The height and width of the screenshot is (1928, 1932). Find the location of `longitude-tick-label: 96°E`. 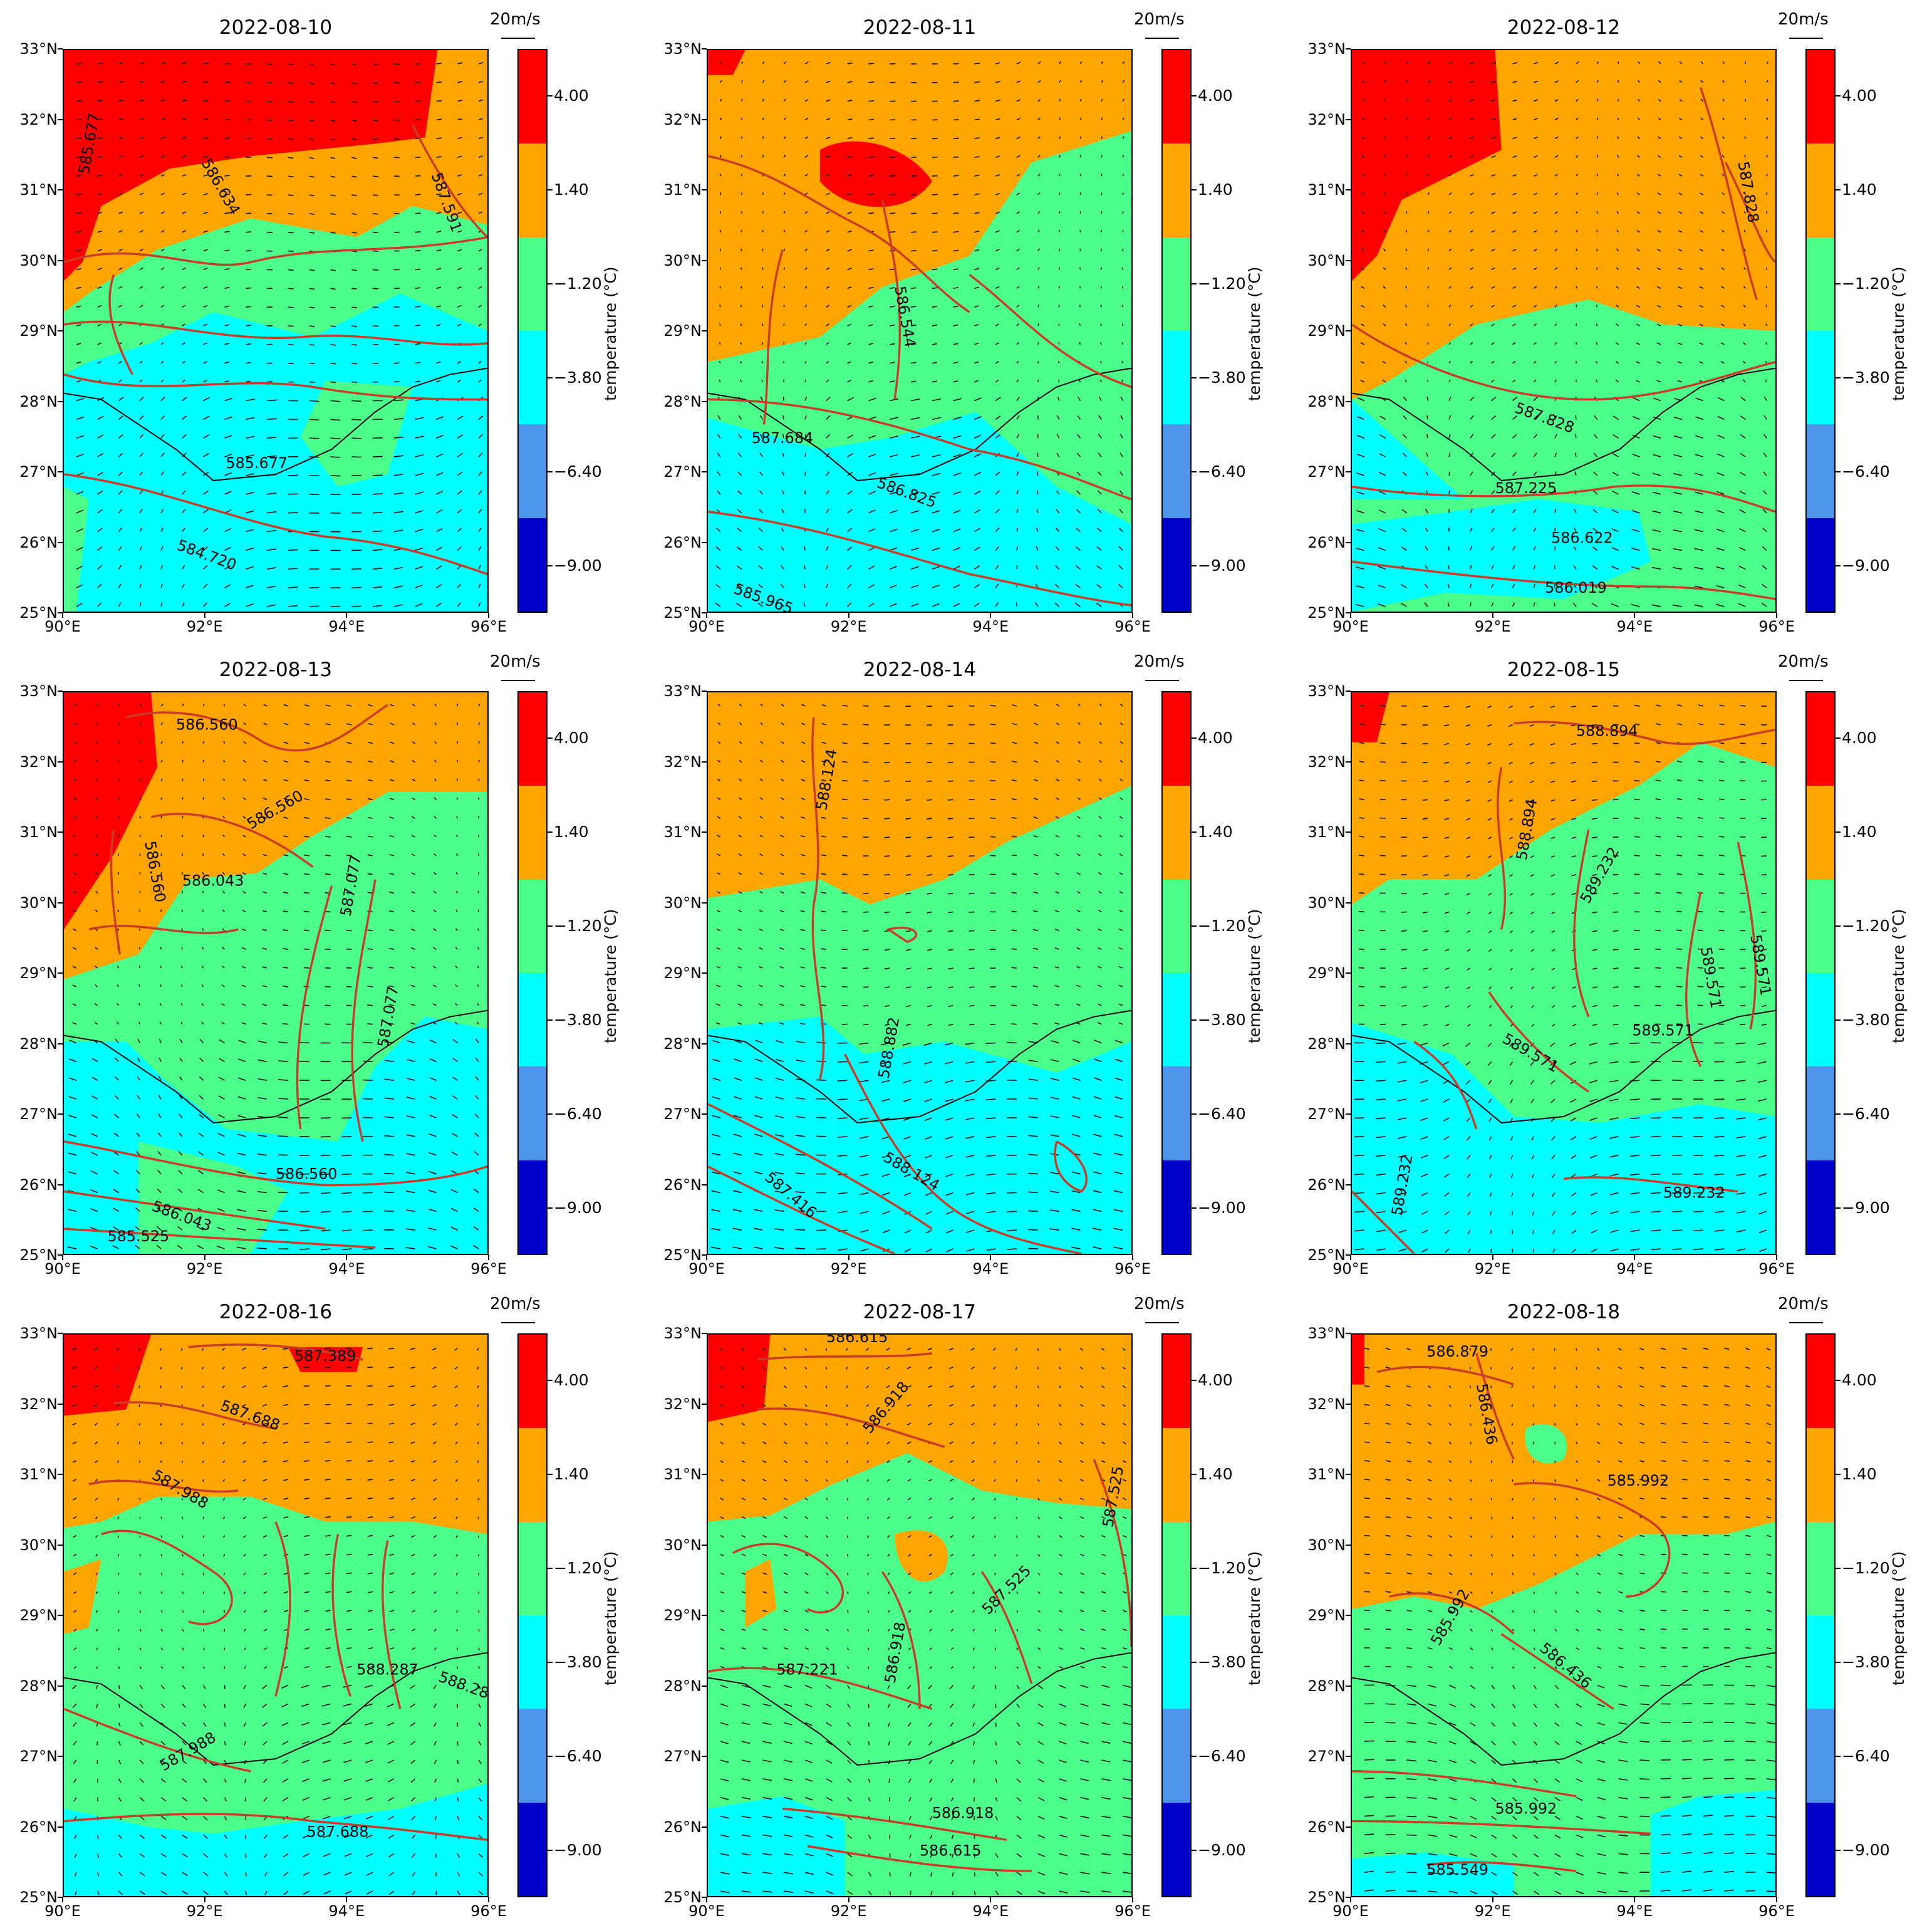

longitude-tick-label: 96°E is located at coordinates (1132, 1269).